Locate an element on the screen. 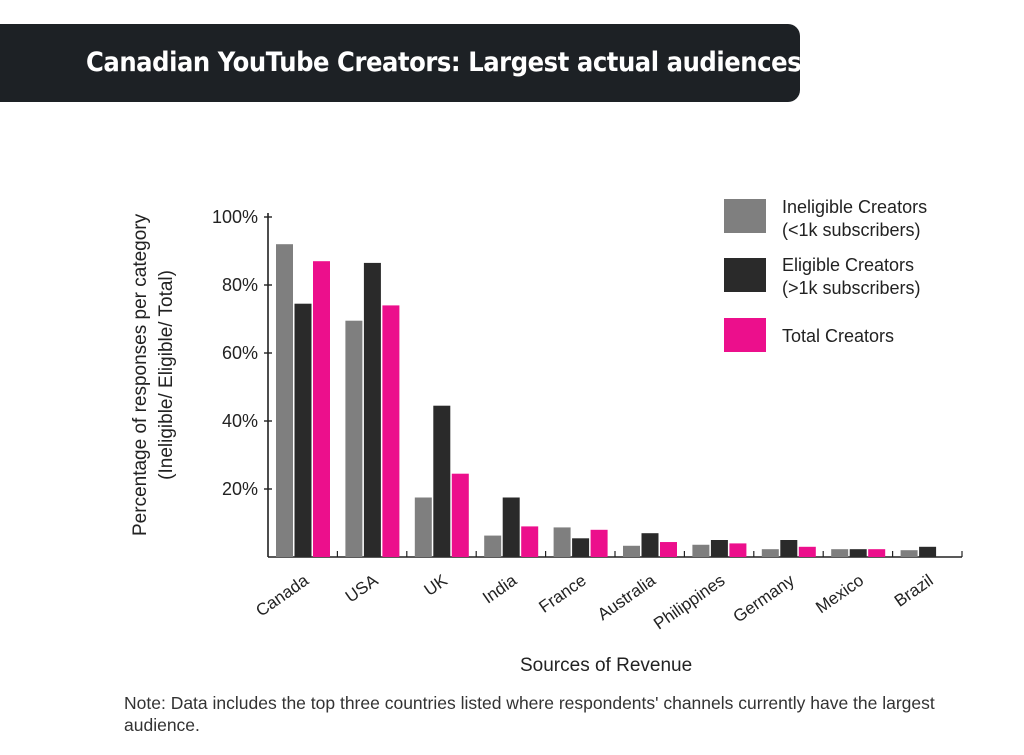  x-axis-label: Sources of Revenue is located at coordinates (606, 665).